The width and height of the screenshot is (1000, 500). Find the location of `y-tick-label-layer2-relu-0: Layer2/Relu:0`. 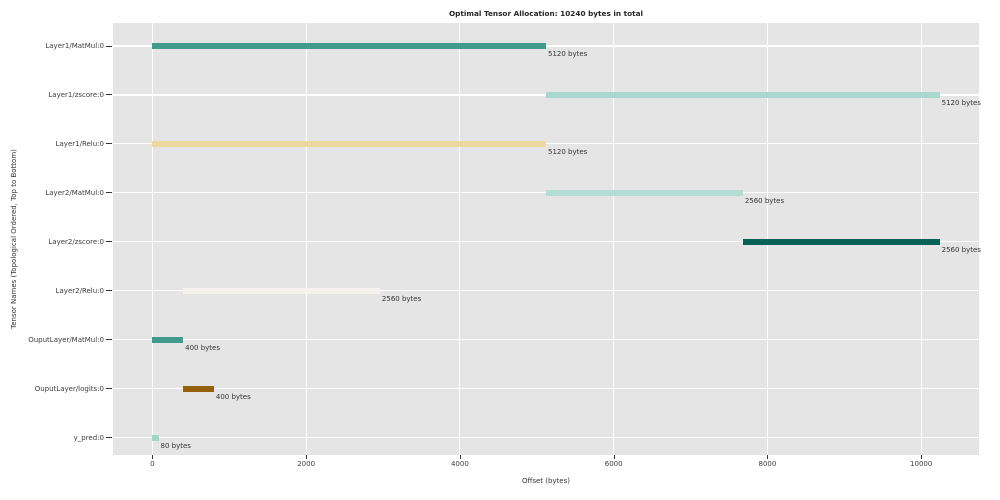

y-tick-label-layer2-relu-0: Layer2/Relu:0 is located at coordinates (79, 290).